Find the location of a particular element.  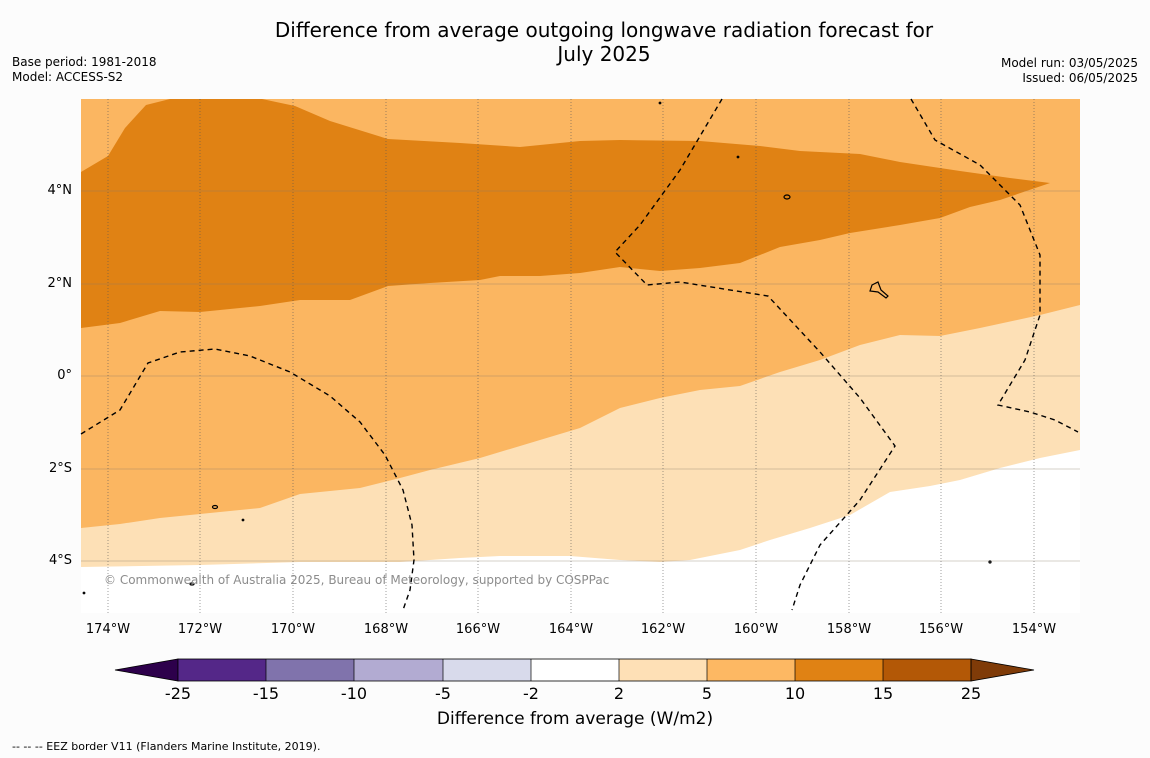

colorbar-tick-5: 5 is located at coordinates (707, 693).